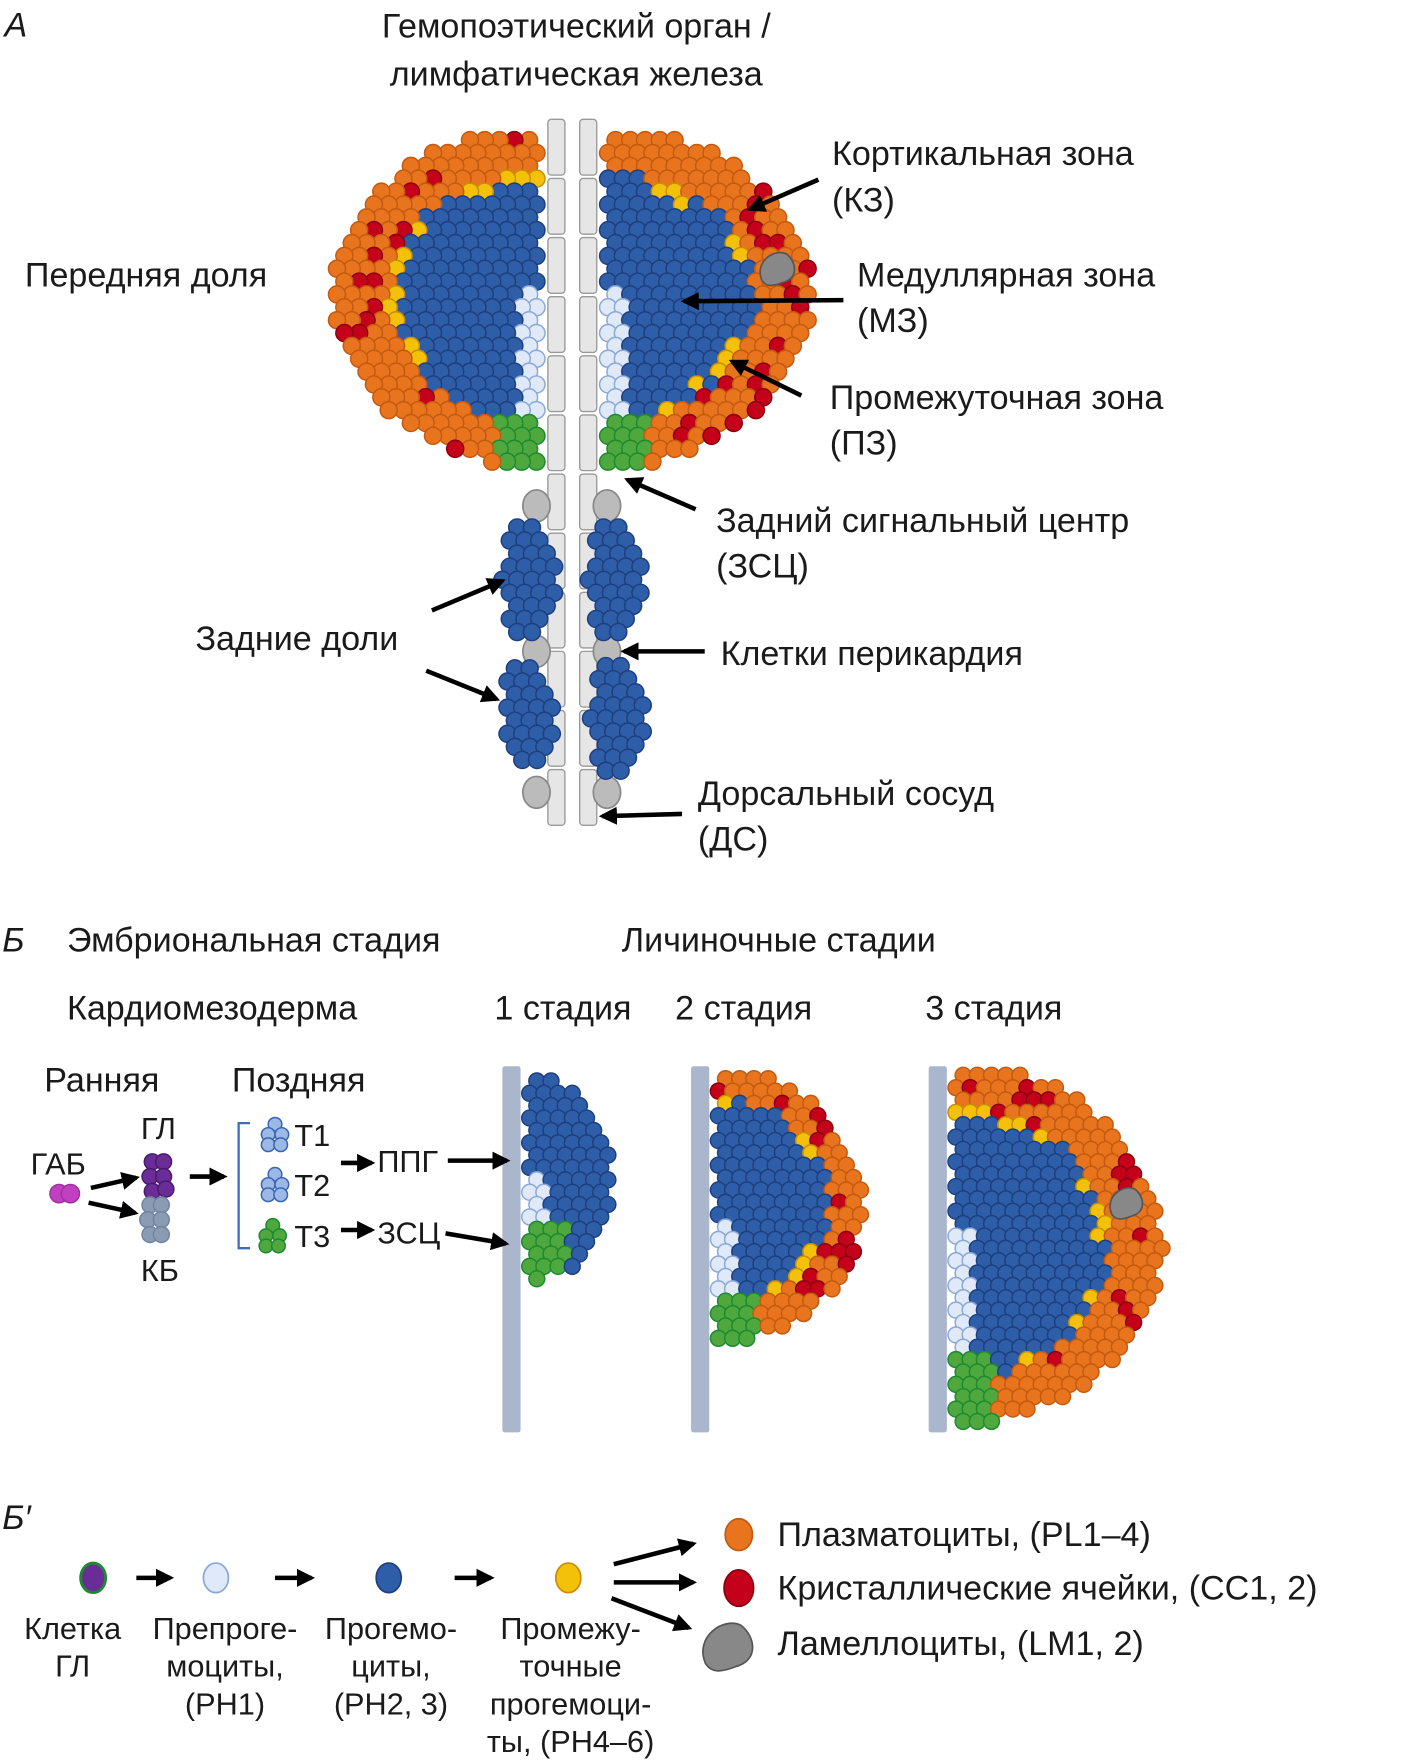 Image resolution: width=1414 pixels, height=1762 pixels. I want to click on lineage-arrows, so click(416, 1585).